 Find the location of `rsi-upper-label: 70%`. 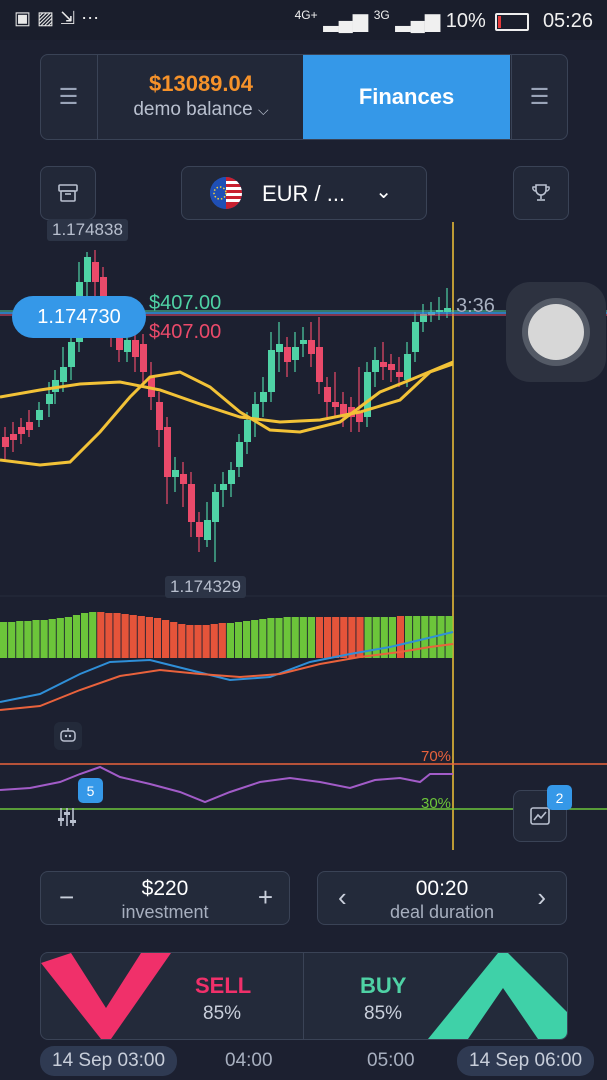

rsi-upper-label: 70% is located at coordinates (436, 756).